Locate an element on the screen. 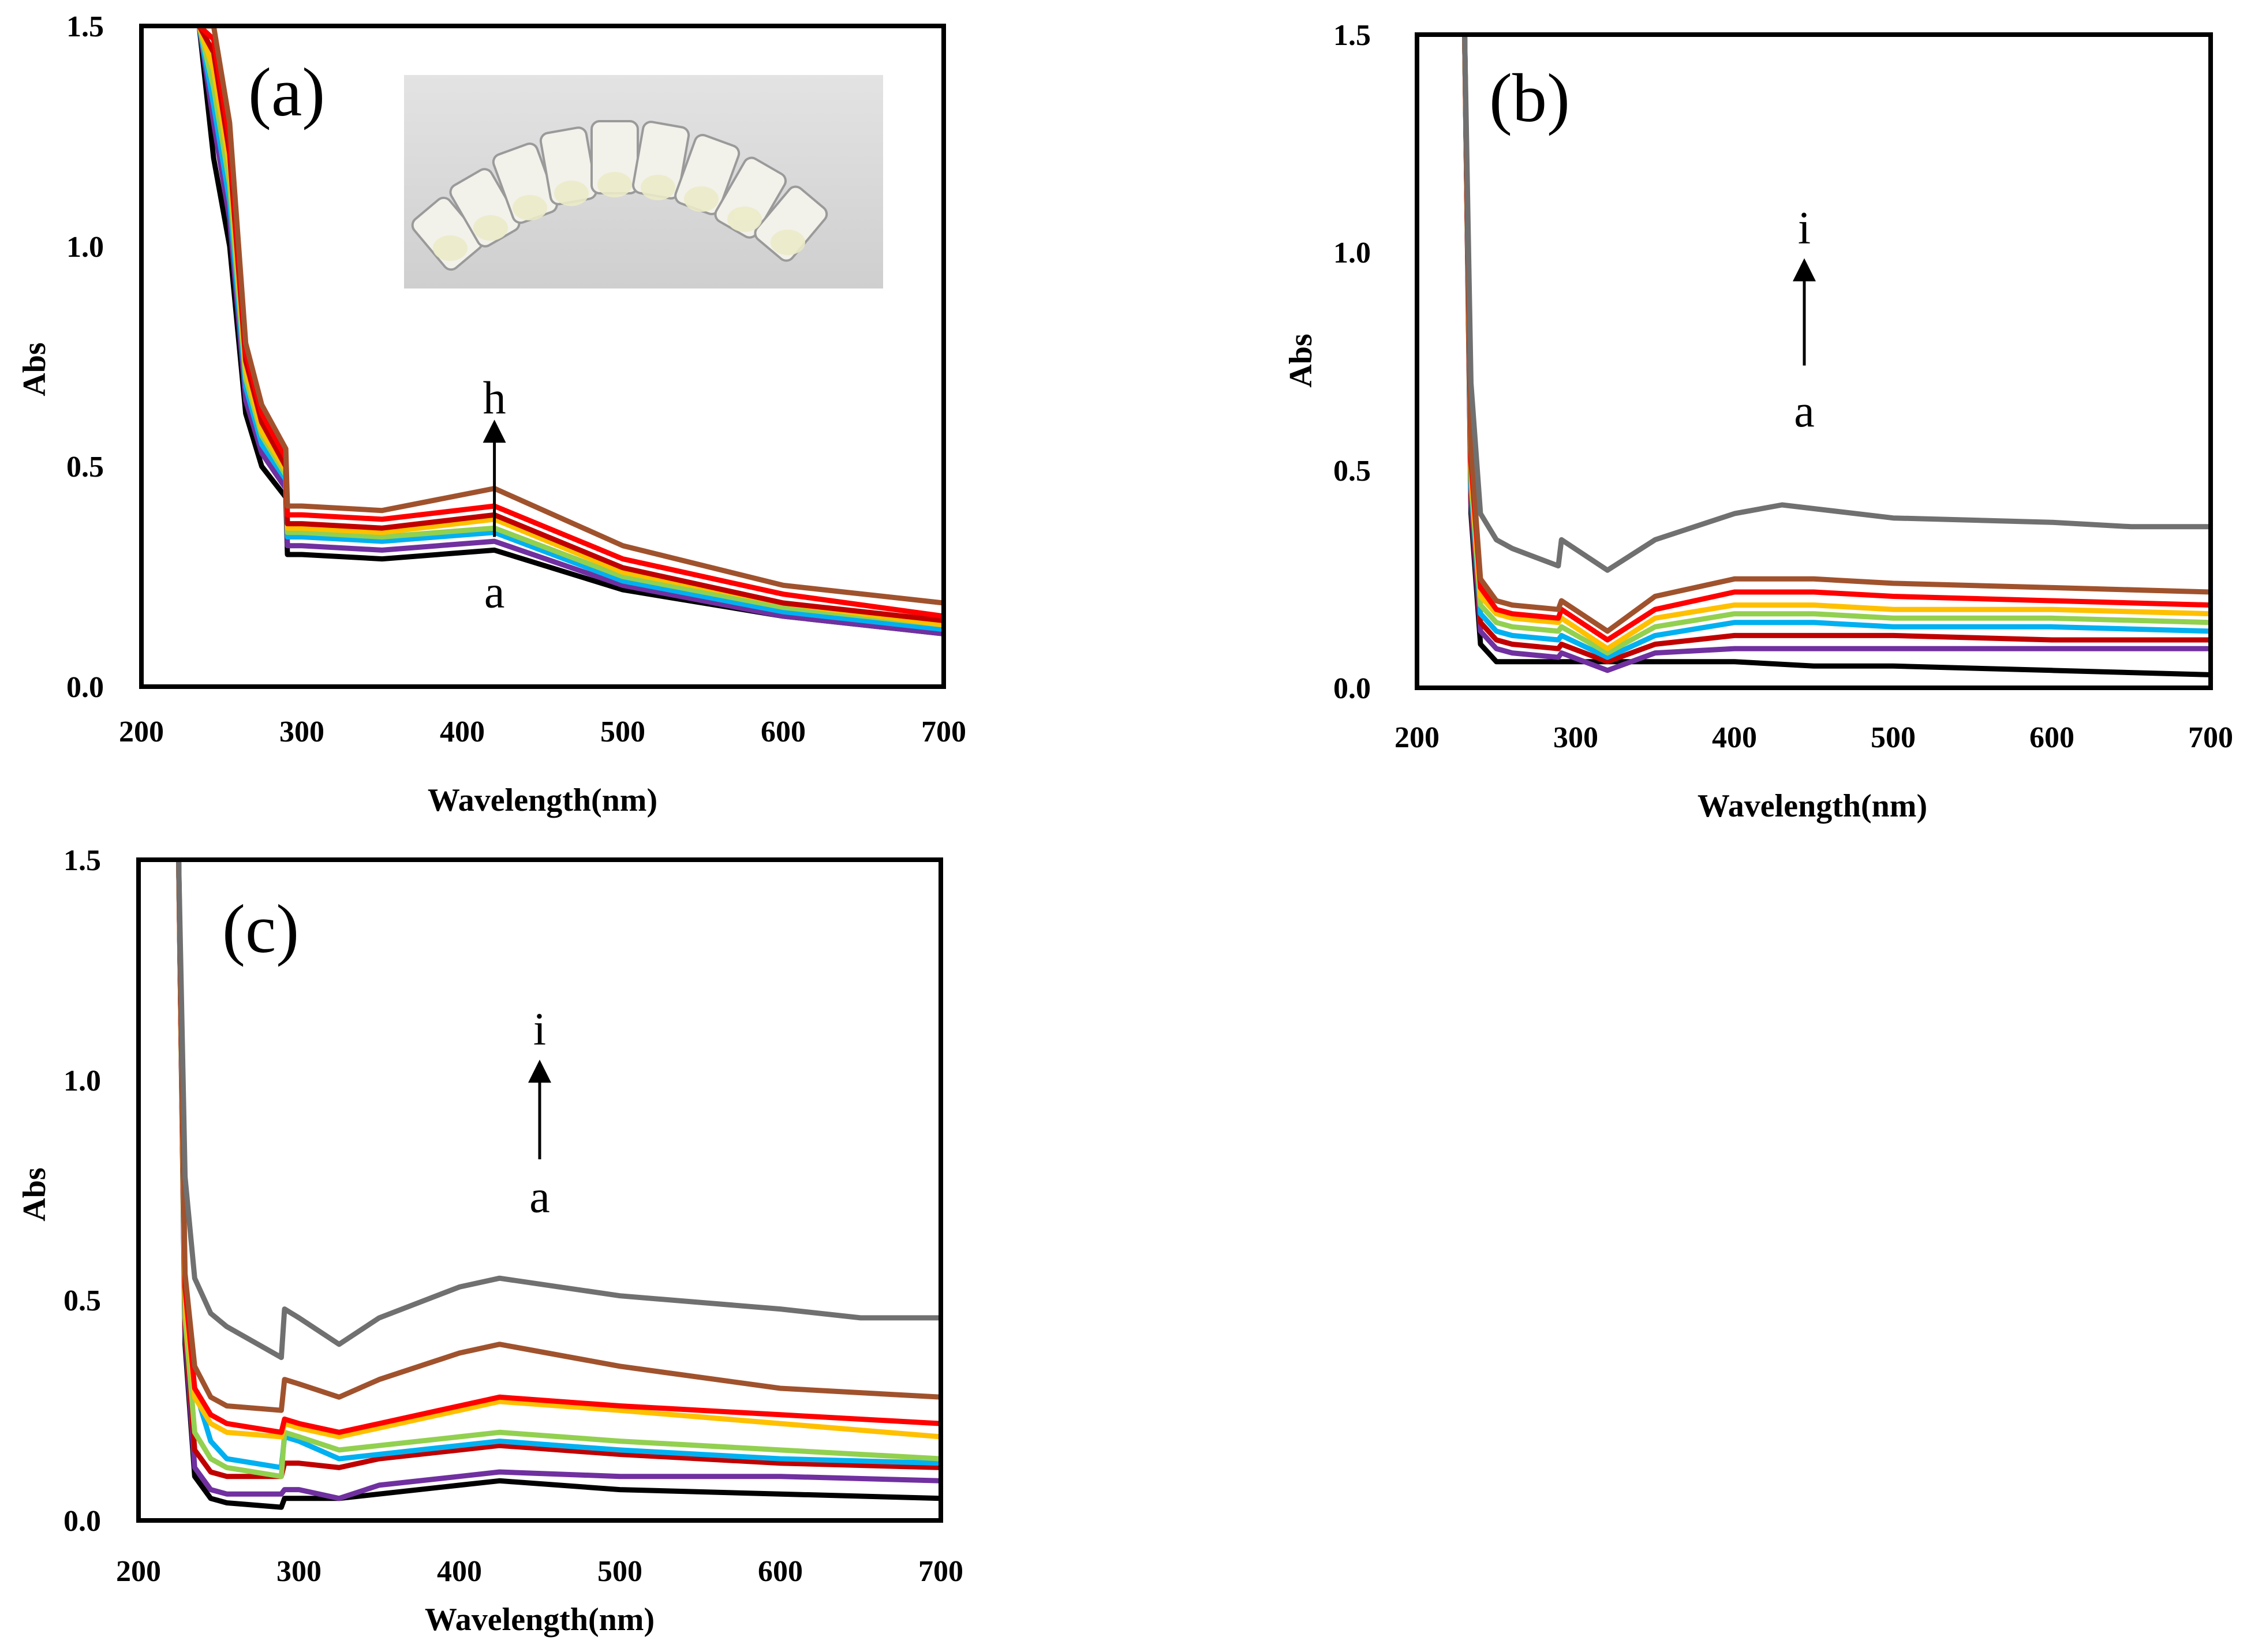  plot-frame-c is located at coordinates (539, 1190).